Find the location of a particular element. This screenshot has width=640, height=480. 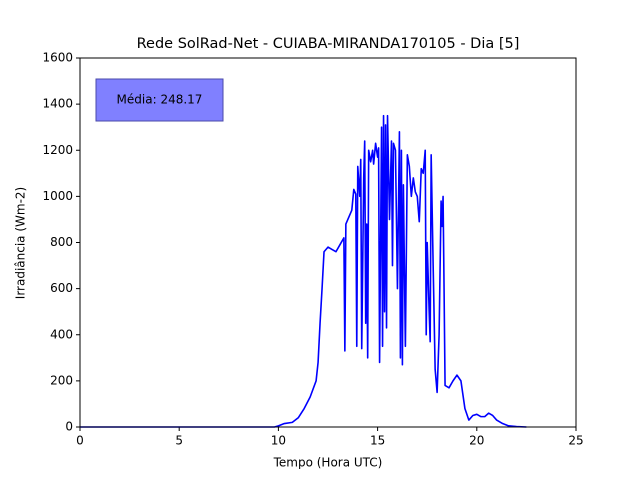

annotation-box is located at coordinates (159, 100).